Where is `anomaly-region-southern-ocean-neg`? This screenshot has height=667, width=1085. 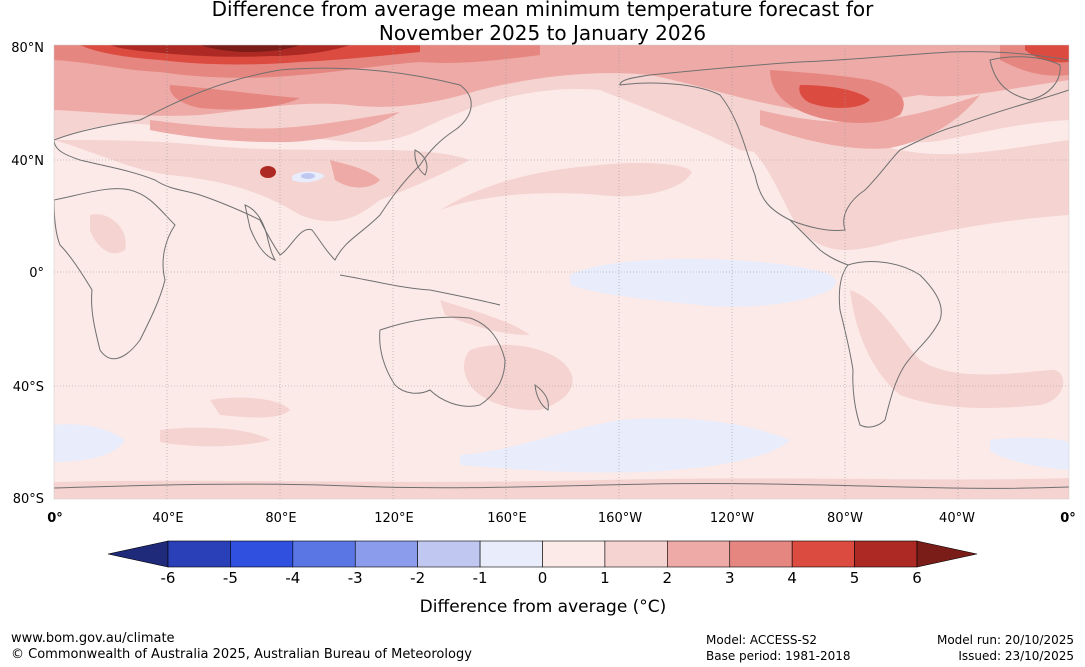 anomaly-region-southern-ocean-neg is located at coordinates (625, 445).